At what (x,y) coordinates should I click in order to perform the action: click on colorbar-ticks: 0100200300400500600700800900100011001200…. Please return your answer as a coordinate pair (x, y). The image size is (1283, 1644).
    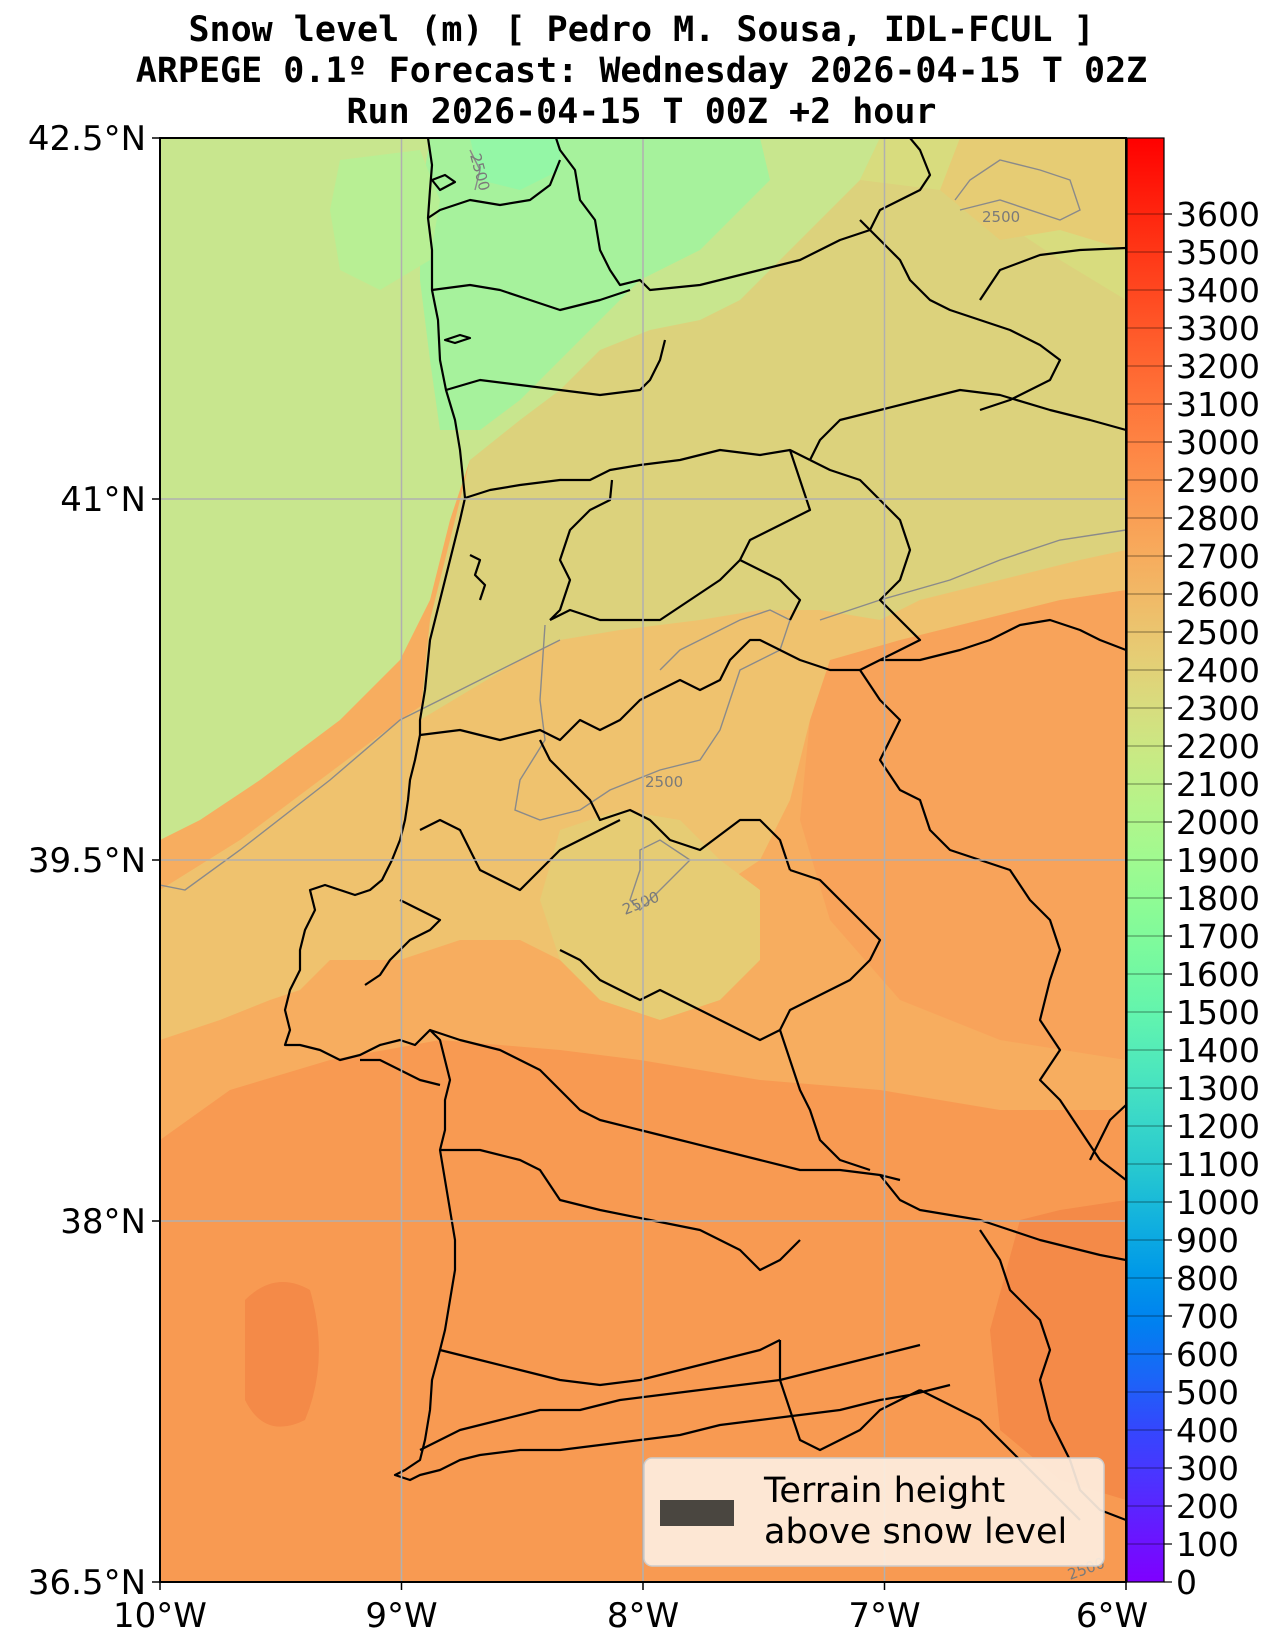
    Looking at the image, I should click on (1193, 898).